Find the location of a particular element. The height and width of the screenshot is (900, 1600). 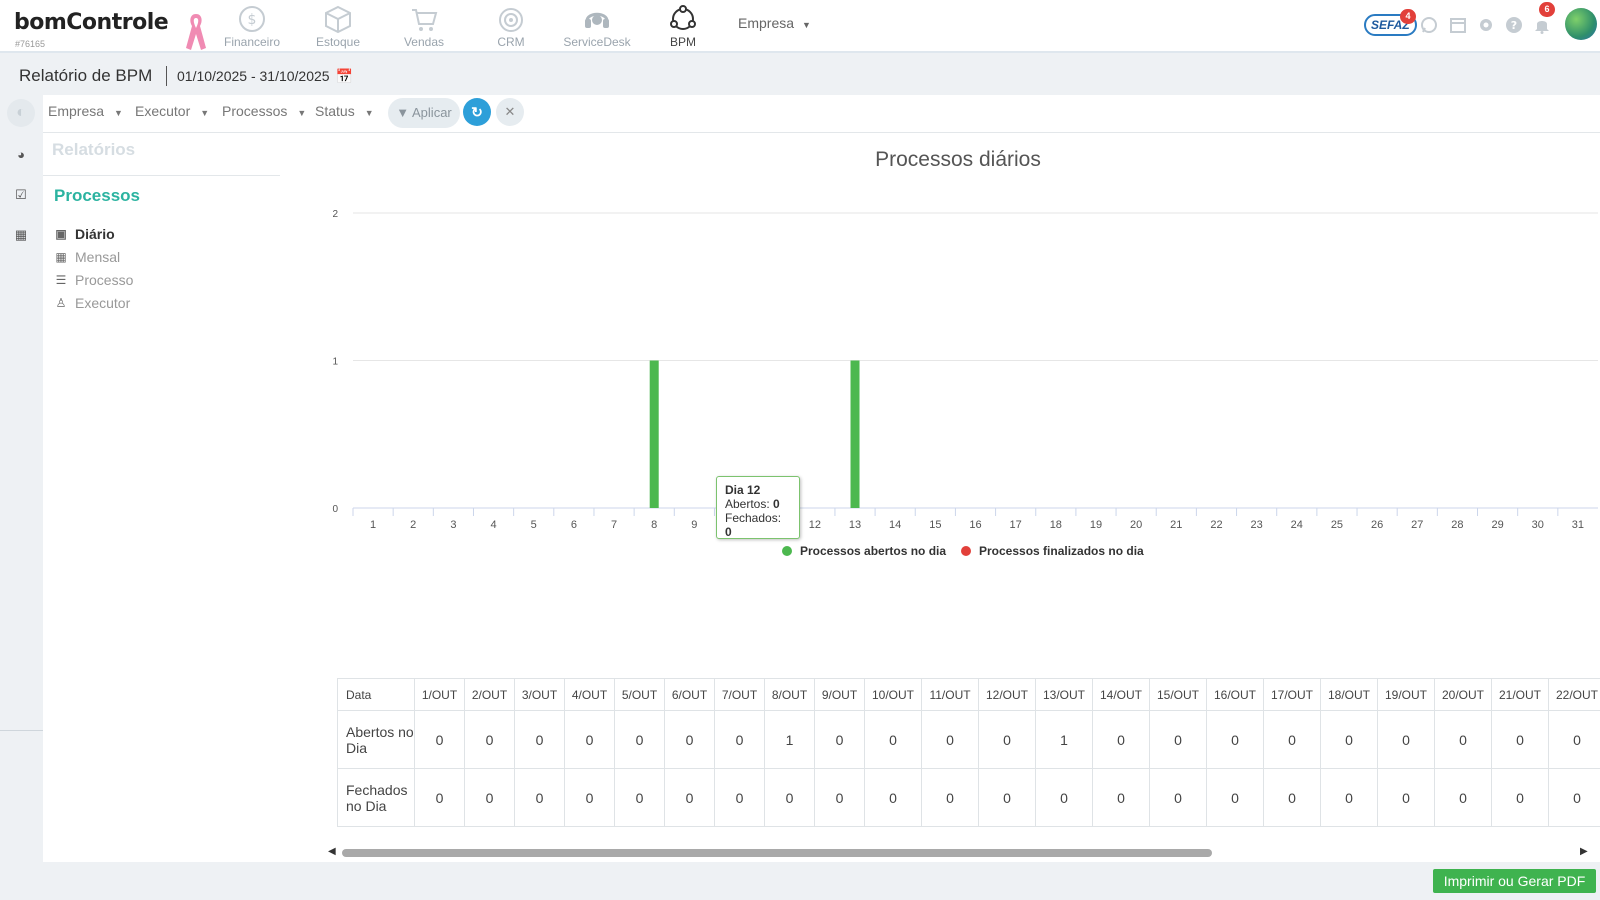

dollar-circle-icon: $ is located at coordinates (252, 19).